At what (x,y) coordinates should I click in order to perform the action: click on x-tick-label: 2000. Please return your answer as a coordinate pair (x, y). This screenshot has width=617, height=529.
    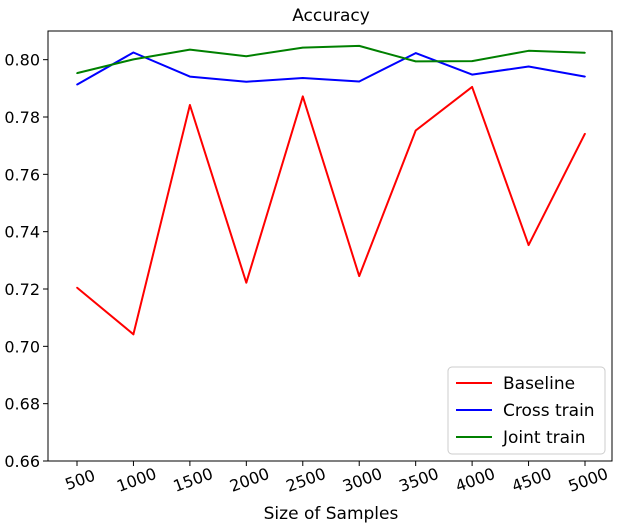
    Looking at the image, I should click on (249, 480).